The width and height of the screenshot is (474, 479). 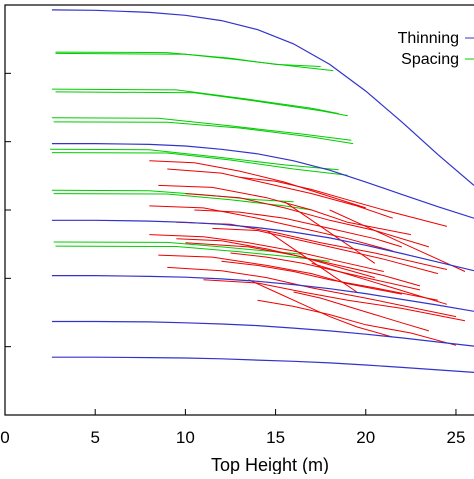 I want to click on x-tick-label-5: 25, so click(x=456, y=437).